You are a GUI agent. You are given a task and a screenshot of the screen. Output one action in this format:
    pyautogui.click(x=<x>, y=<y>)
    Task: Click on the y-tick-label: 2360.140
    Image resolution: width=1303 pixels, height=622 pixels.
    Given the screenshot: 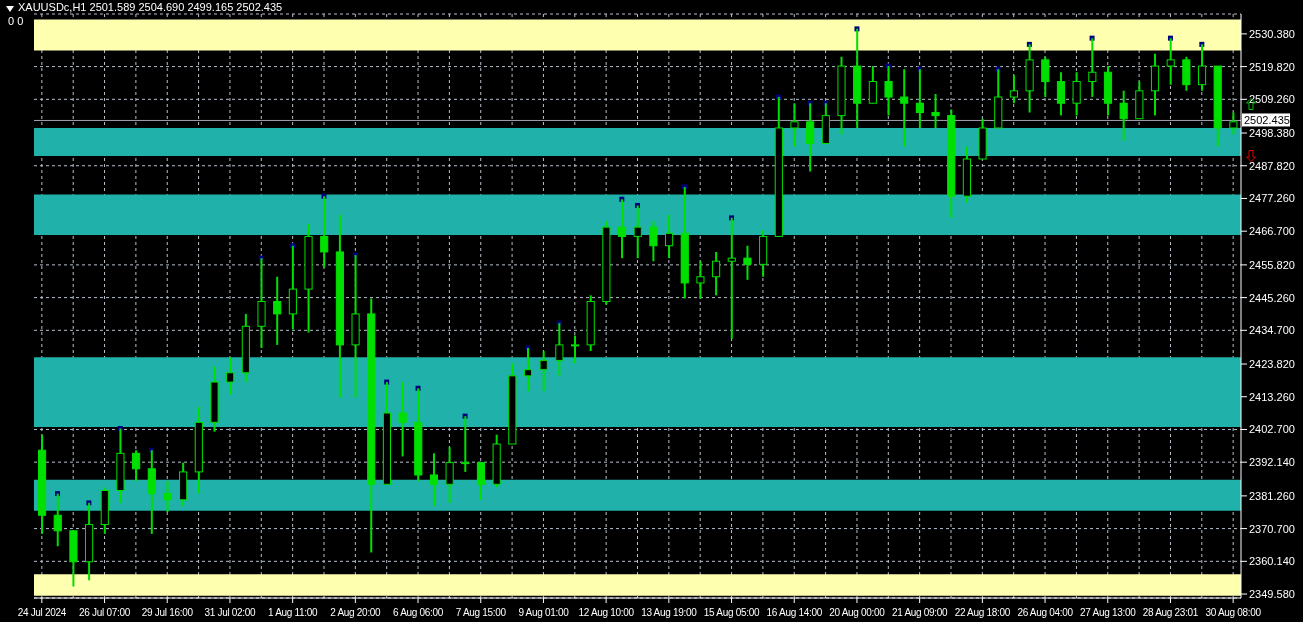 What is the action you would take?
    pyautogui.click(x=1272, y=561)
    